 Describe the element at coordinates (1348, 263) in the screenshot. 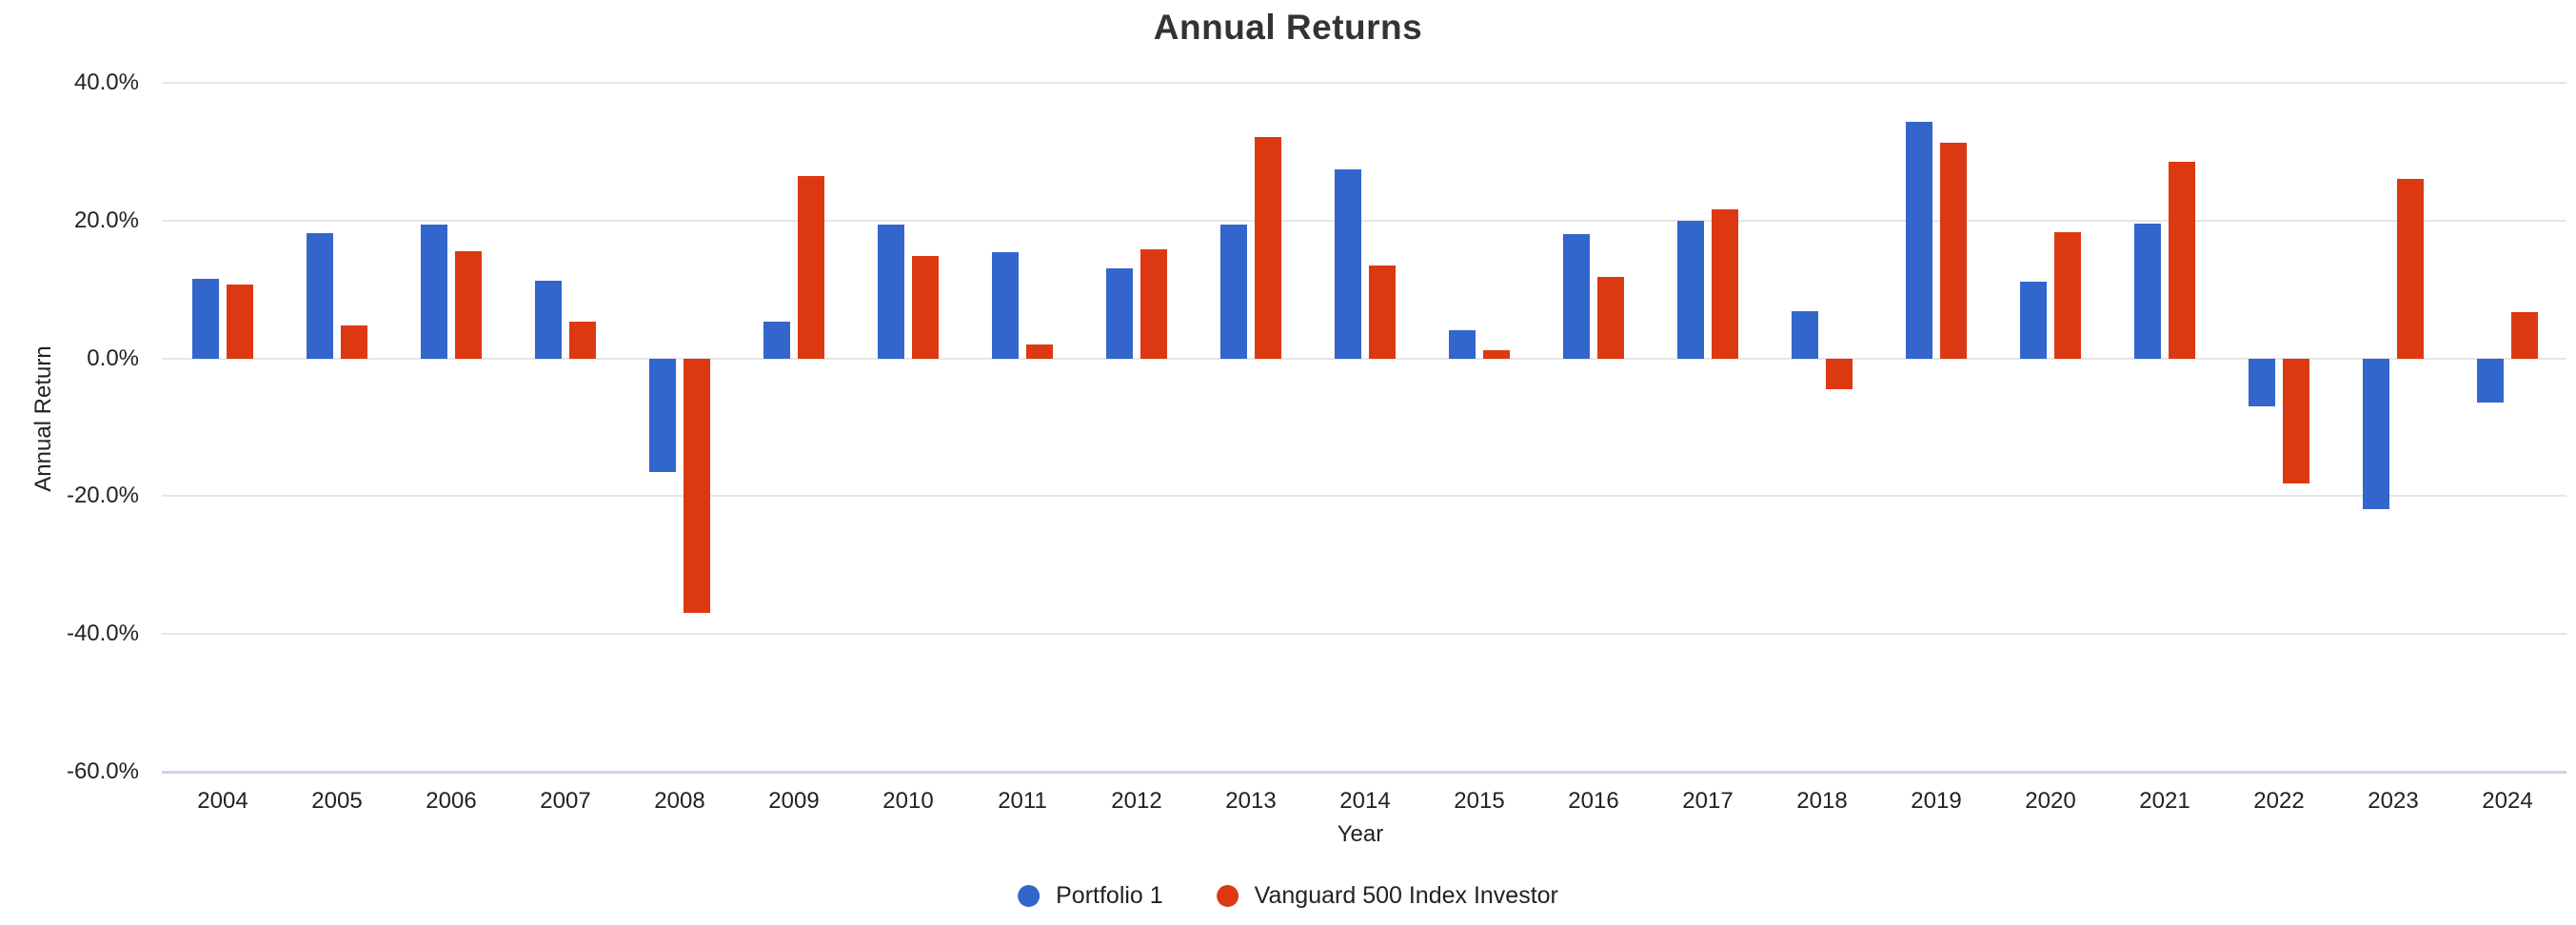

I see `bar-portfolio-1-2014` at that location.